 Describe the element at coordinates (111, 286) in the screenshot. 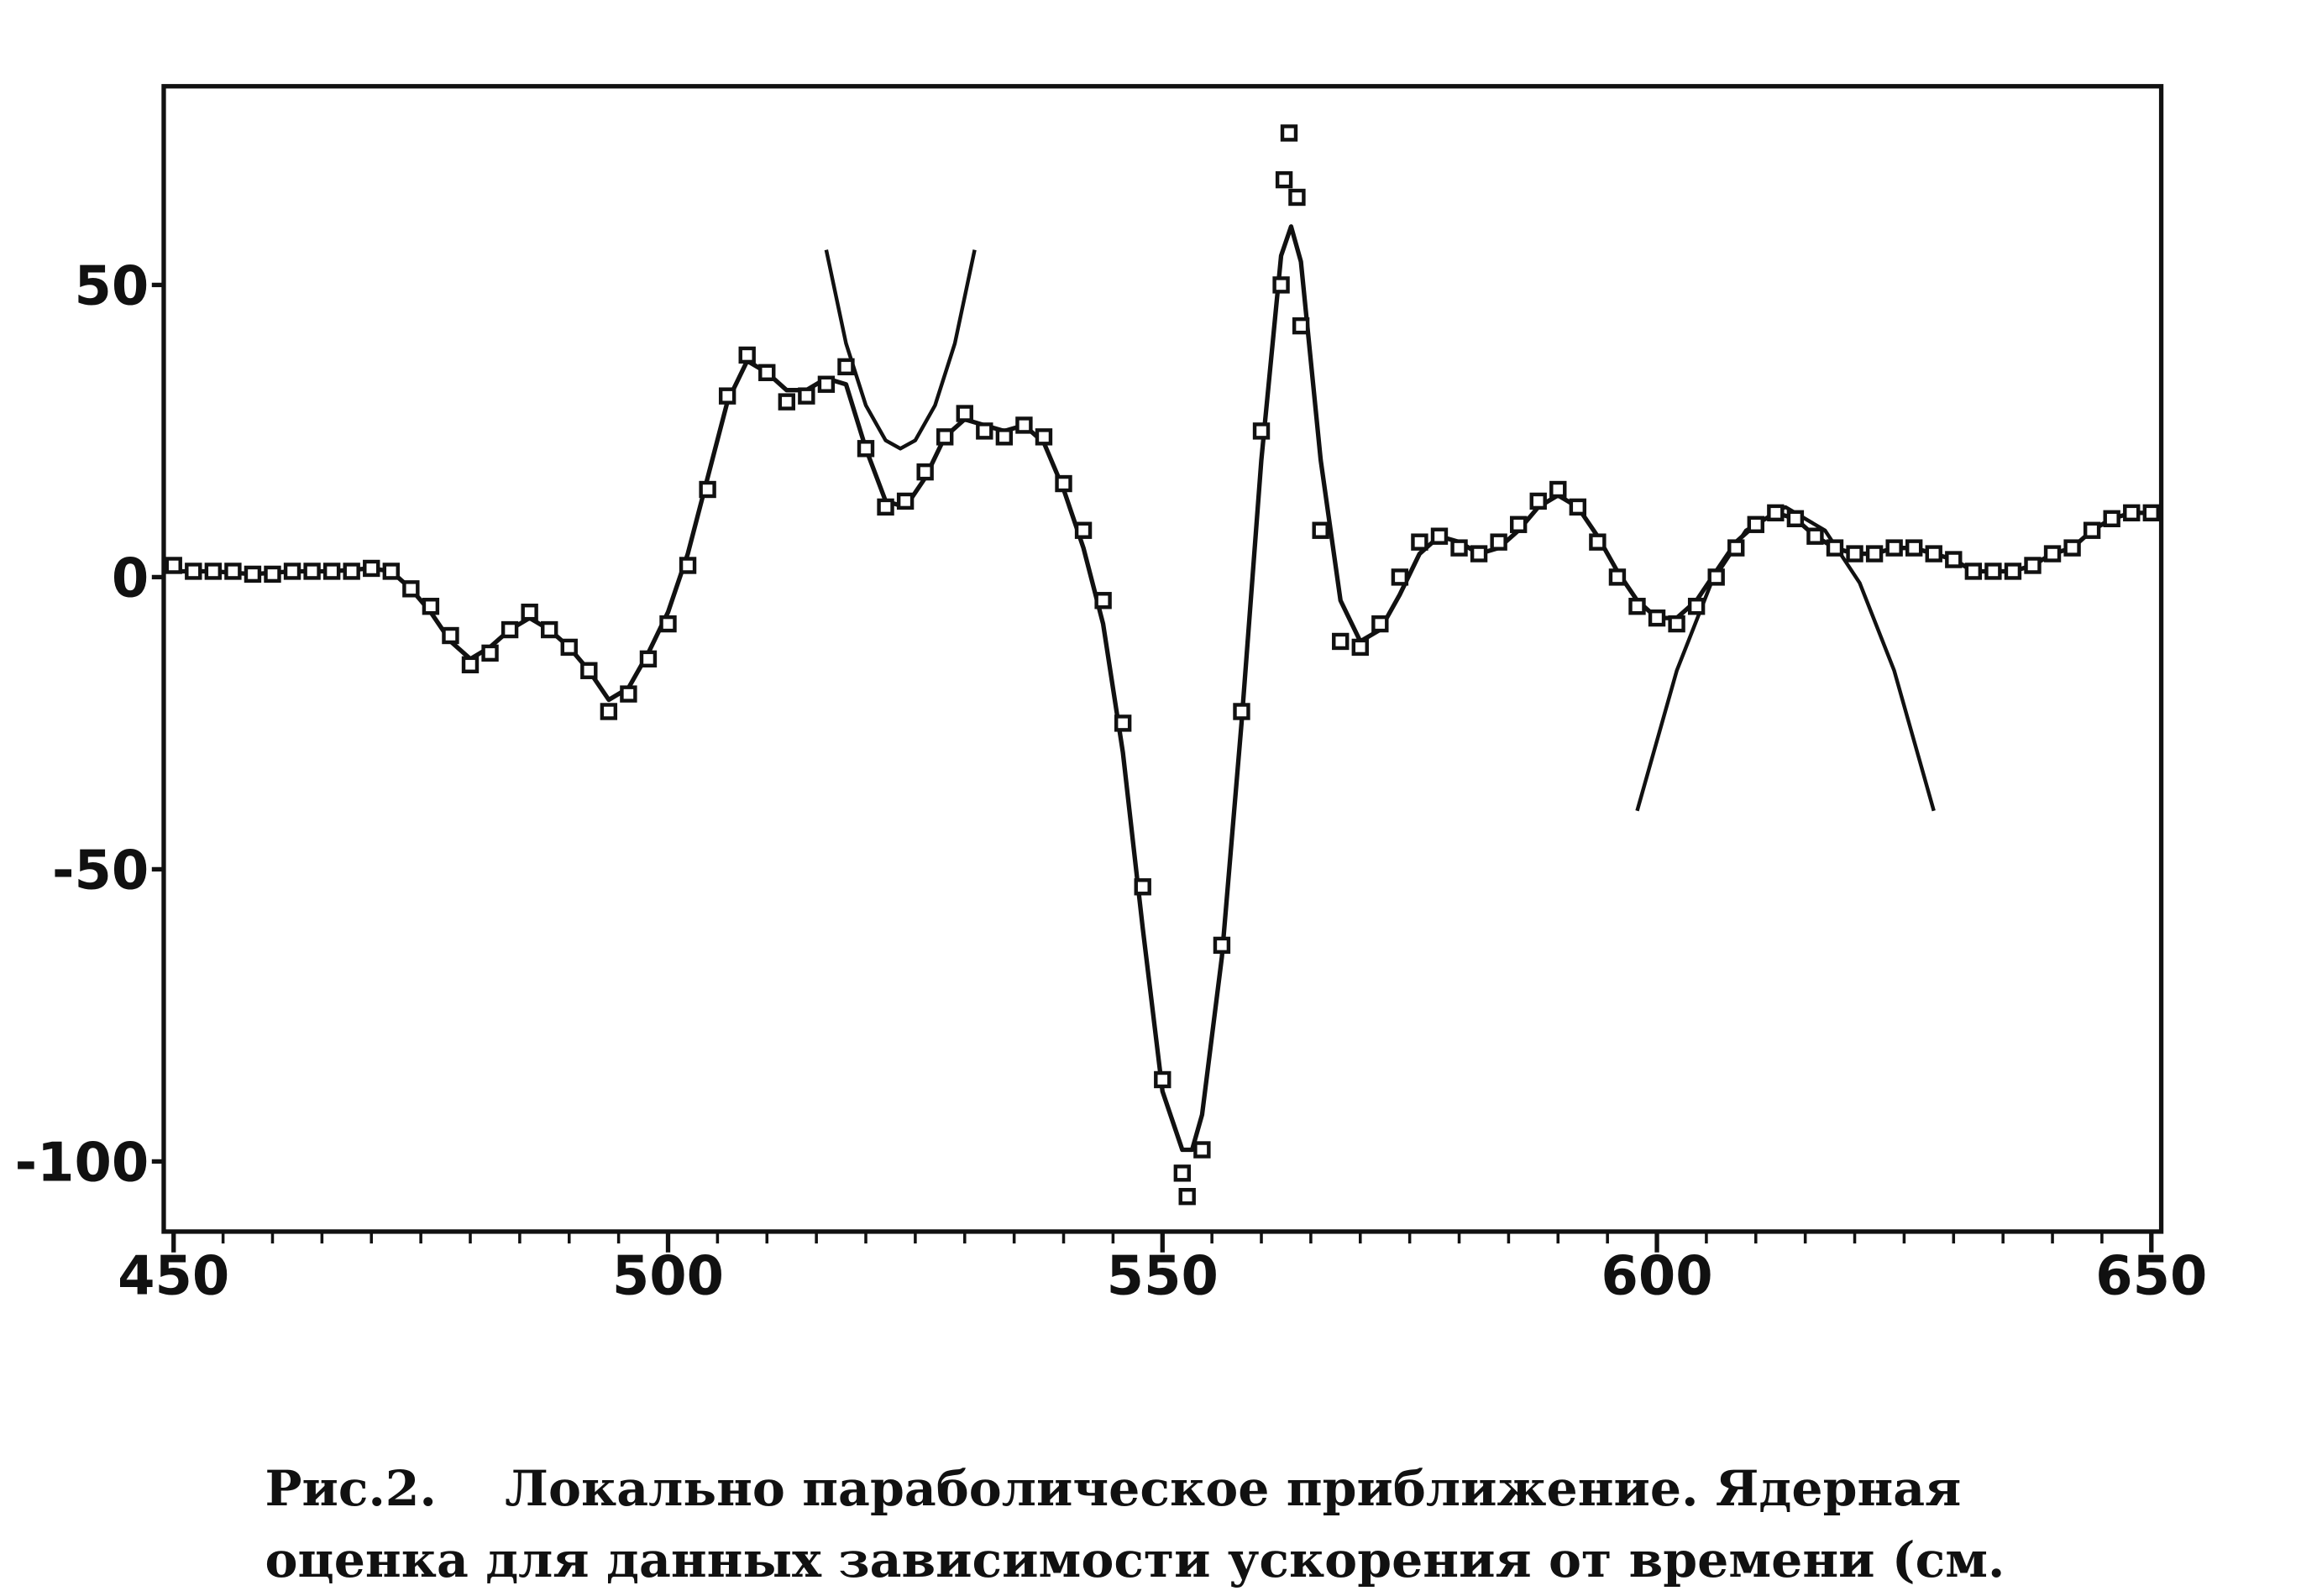

I see `y-tick-label: 50` at that location.